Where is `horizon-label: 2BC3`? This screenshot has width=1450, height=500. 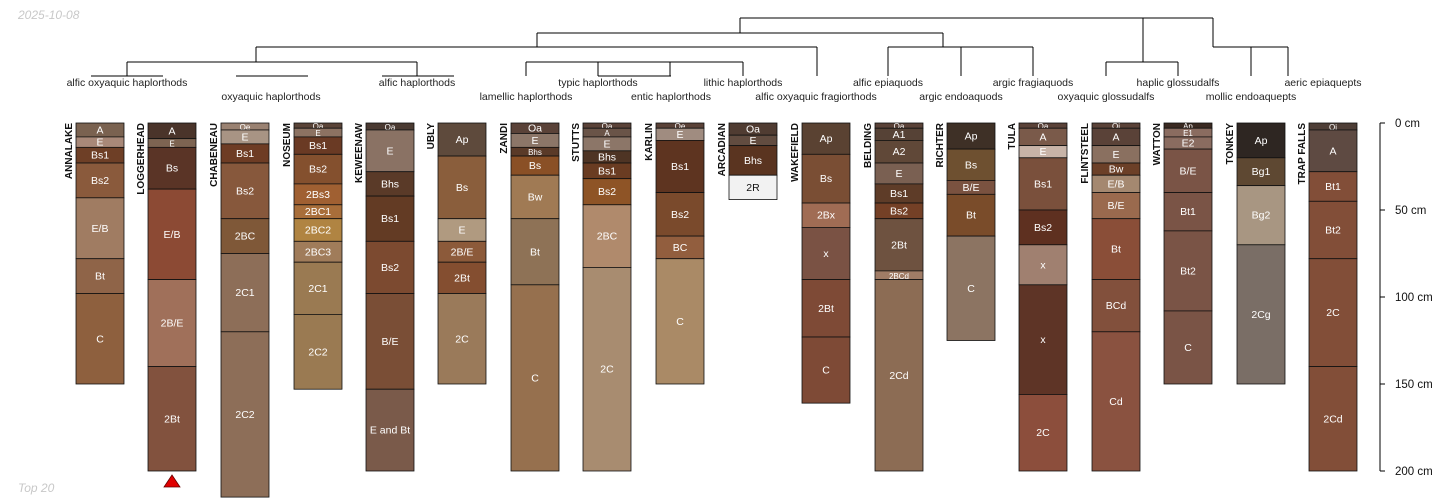 horizon-label: 2BC3 is located at coordinates (318, 252).